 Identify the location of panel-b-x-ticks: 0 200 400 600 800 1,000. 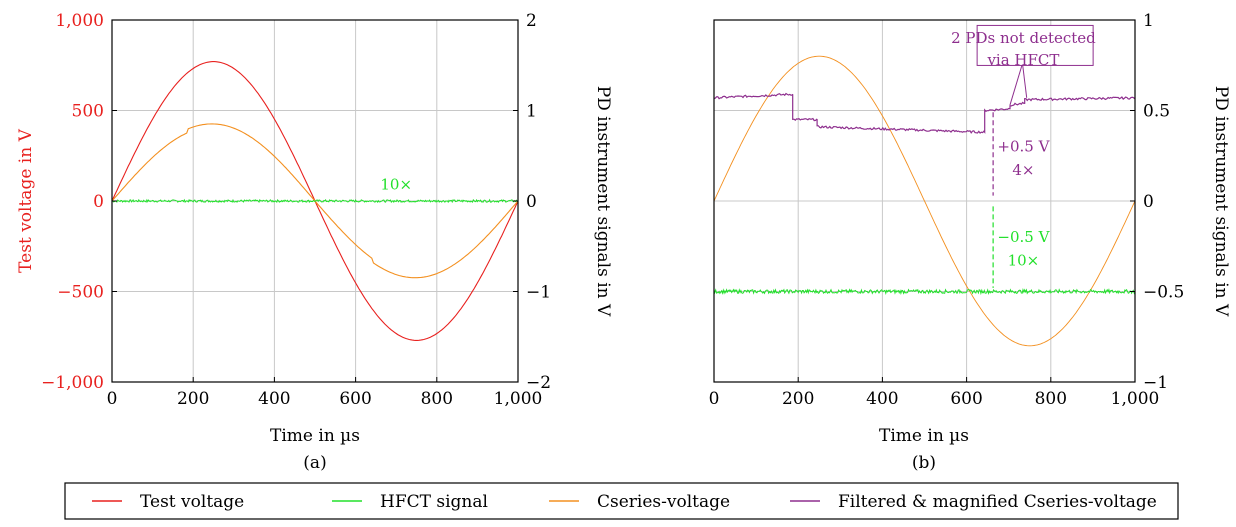
(934, 393).